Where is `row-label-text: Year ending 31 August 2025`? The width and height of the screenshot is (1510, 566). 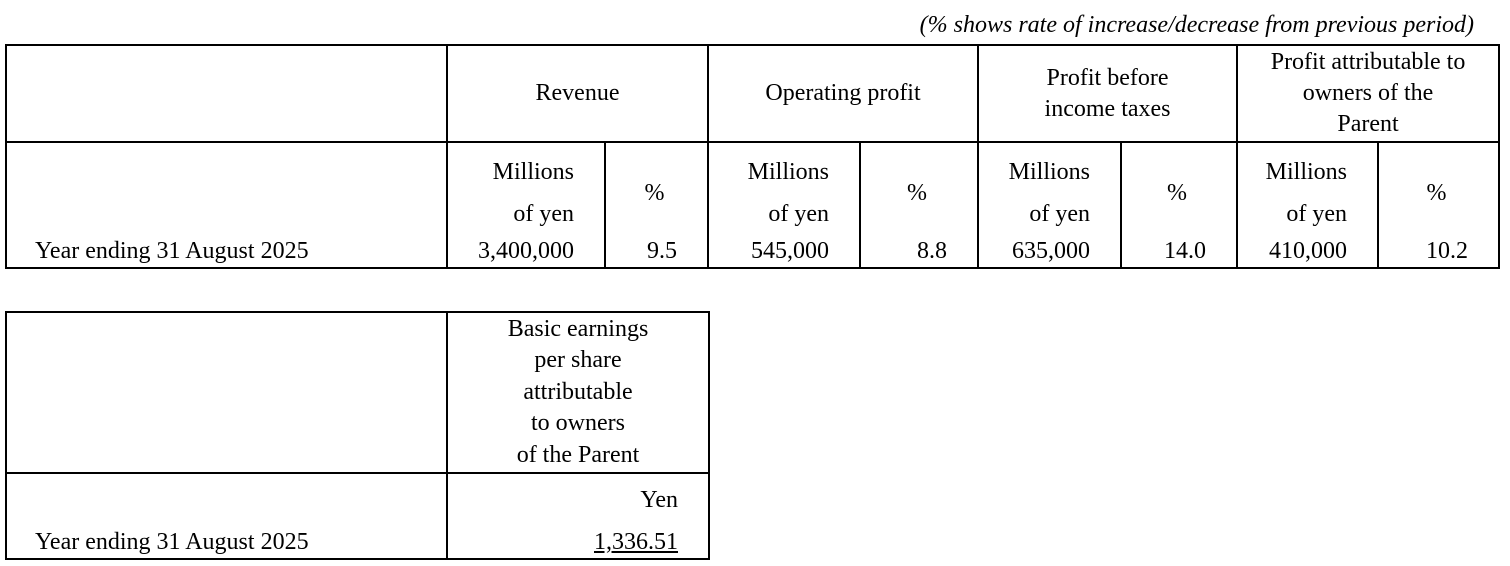 row-label-text: Year ending 31 August 2025 is located at coordinates (172, 251).